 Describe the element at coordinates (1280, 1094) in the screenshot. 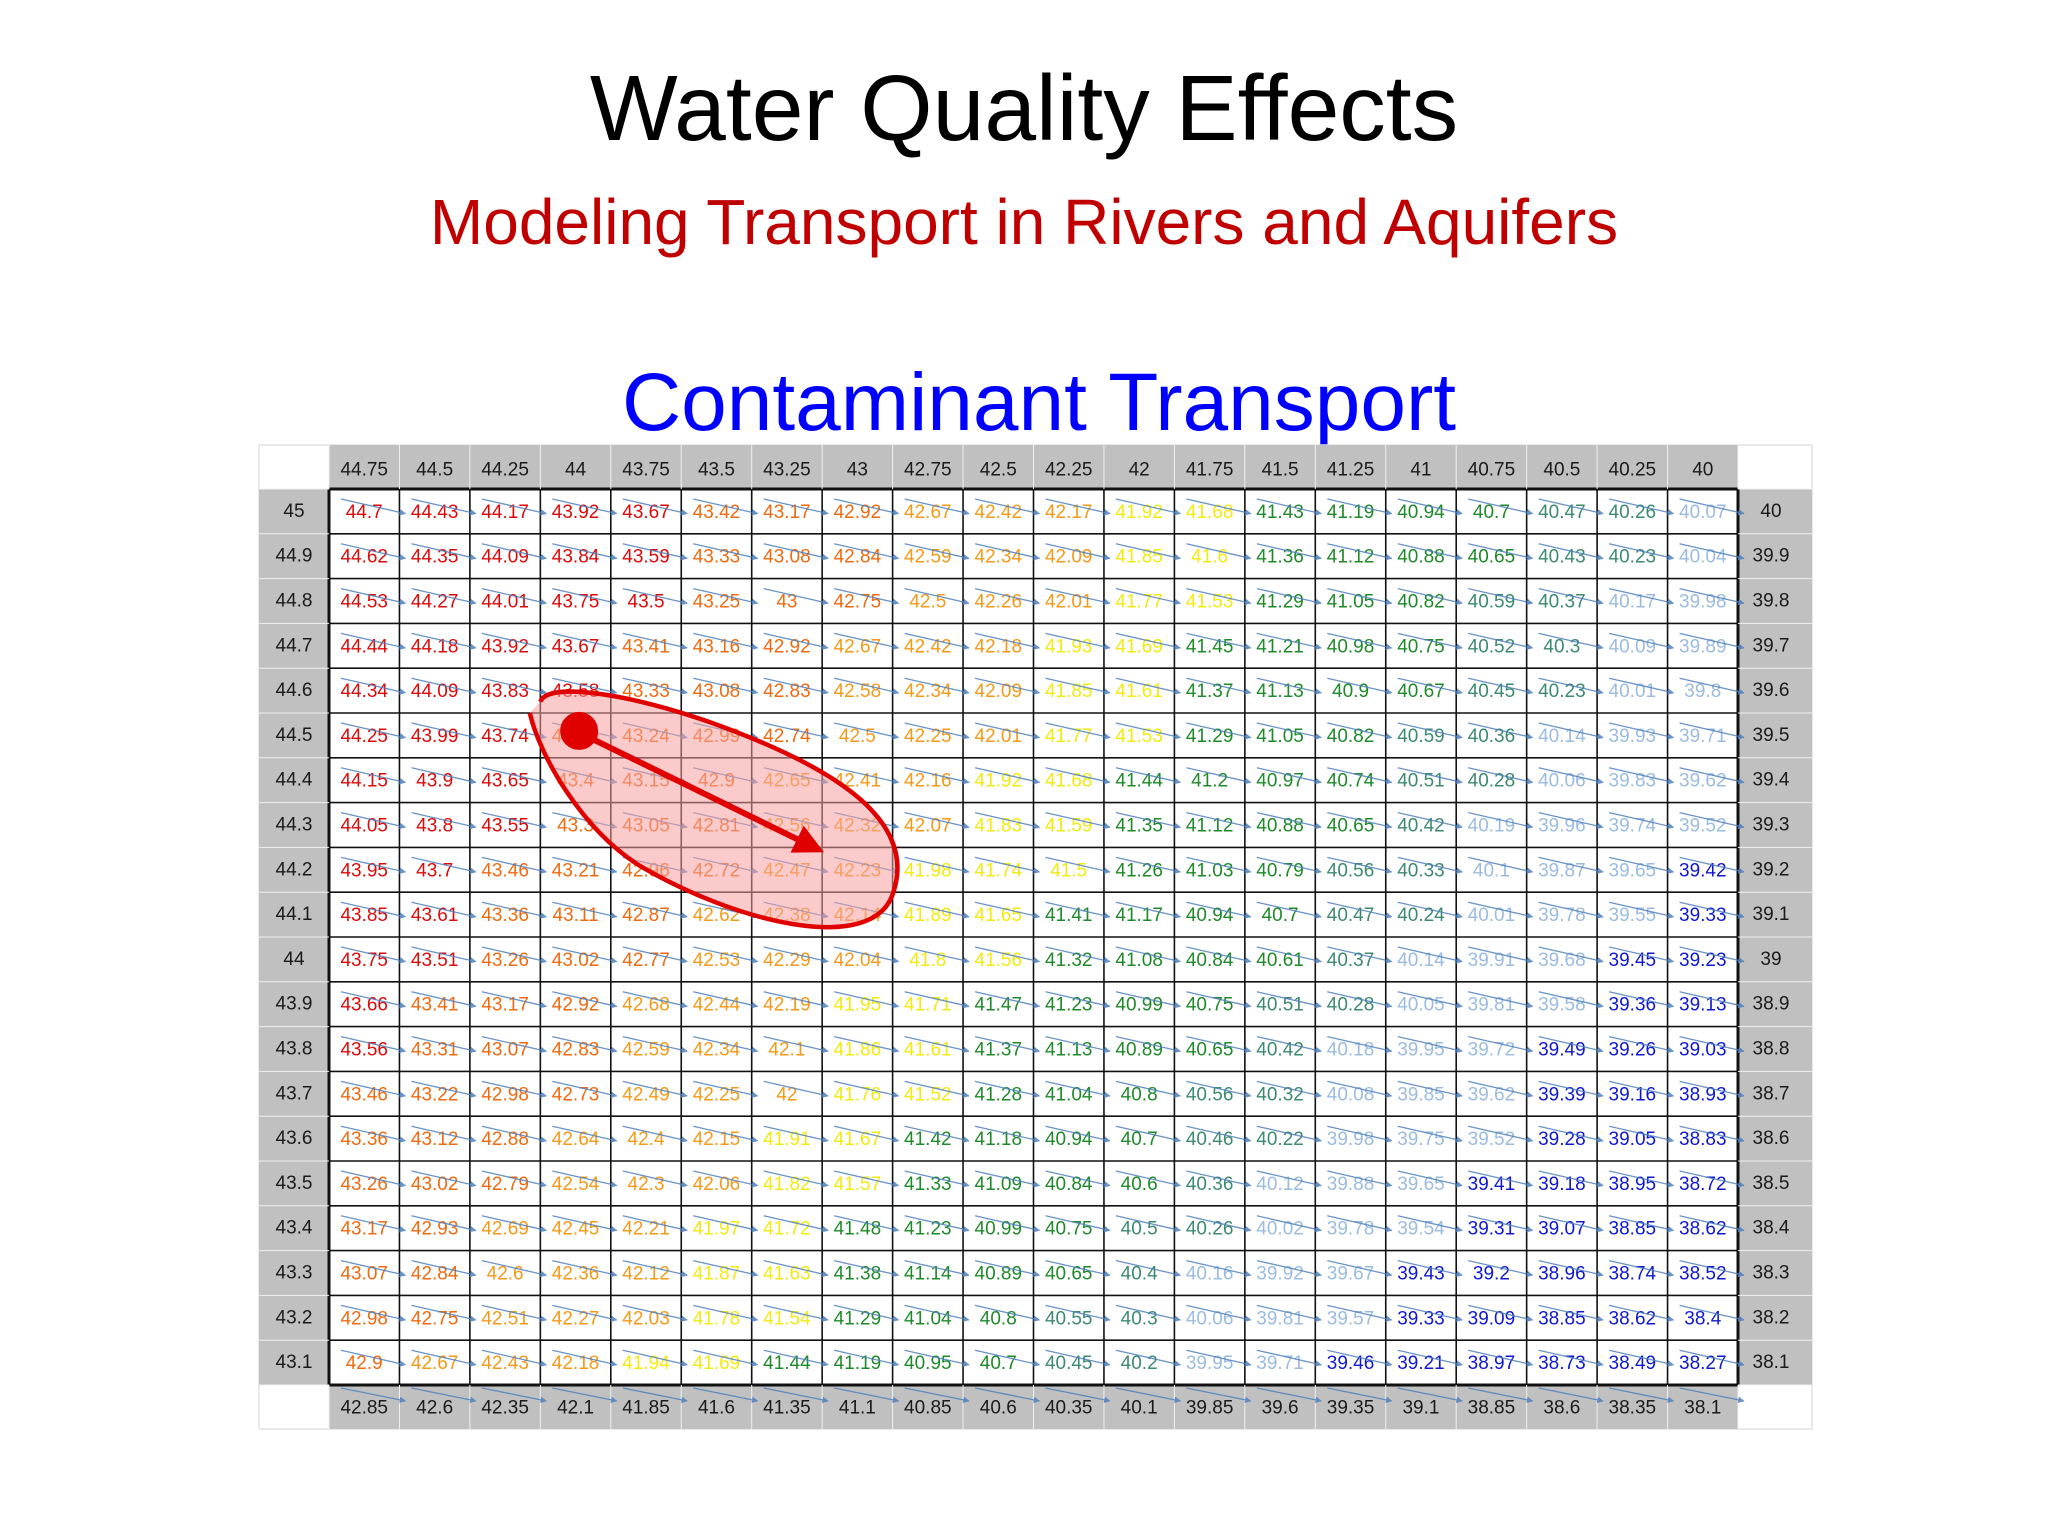

I see `grid-cell-value: 40.32` at that location.